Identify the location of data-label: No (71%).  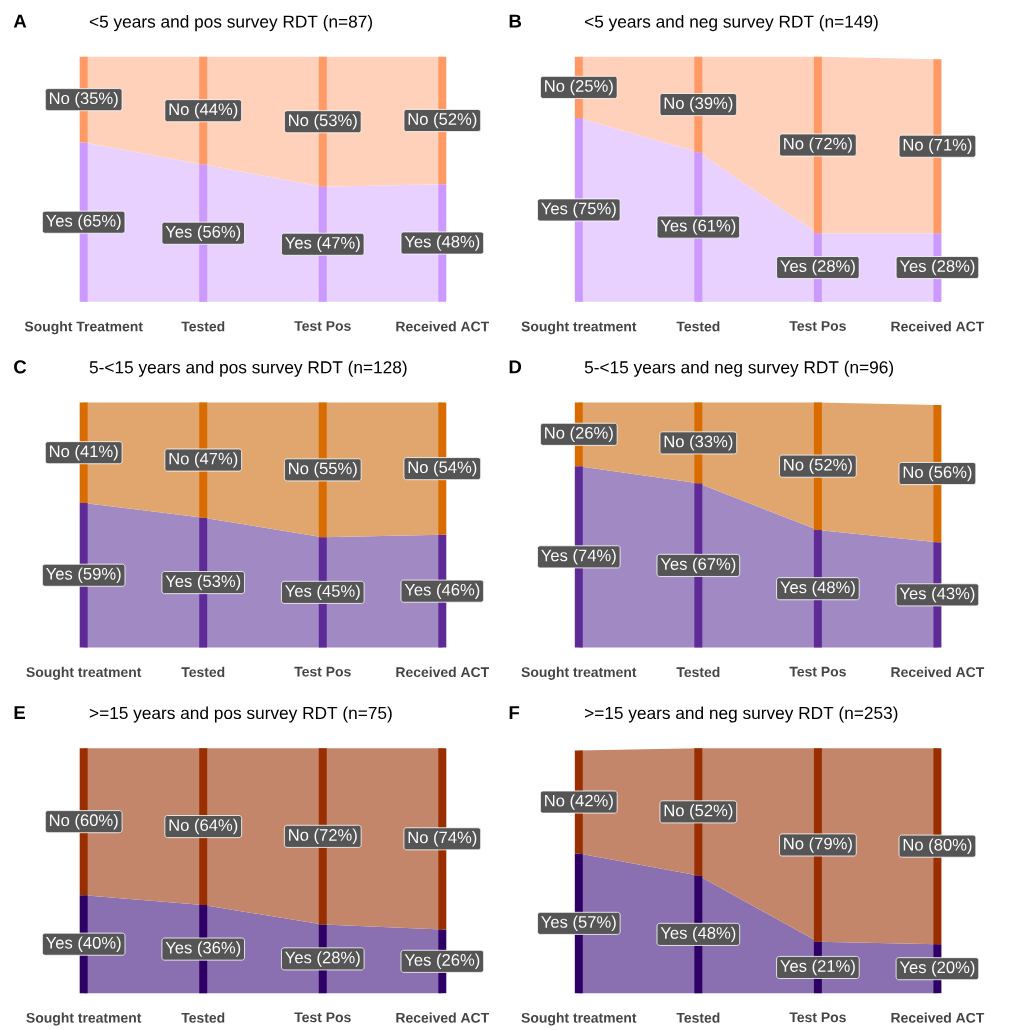
(937, 146).